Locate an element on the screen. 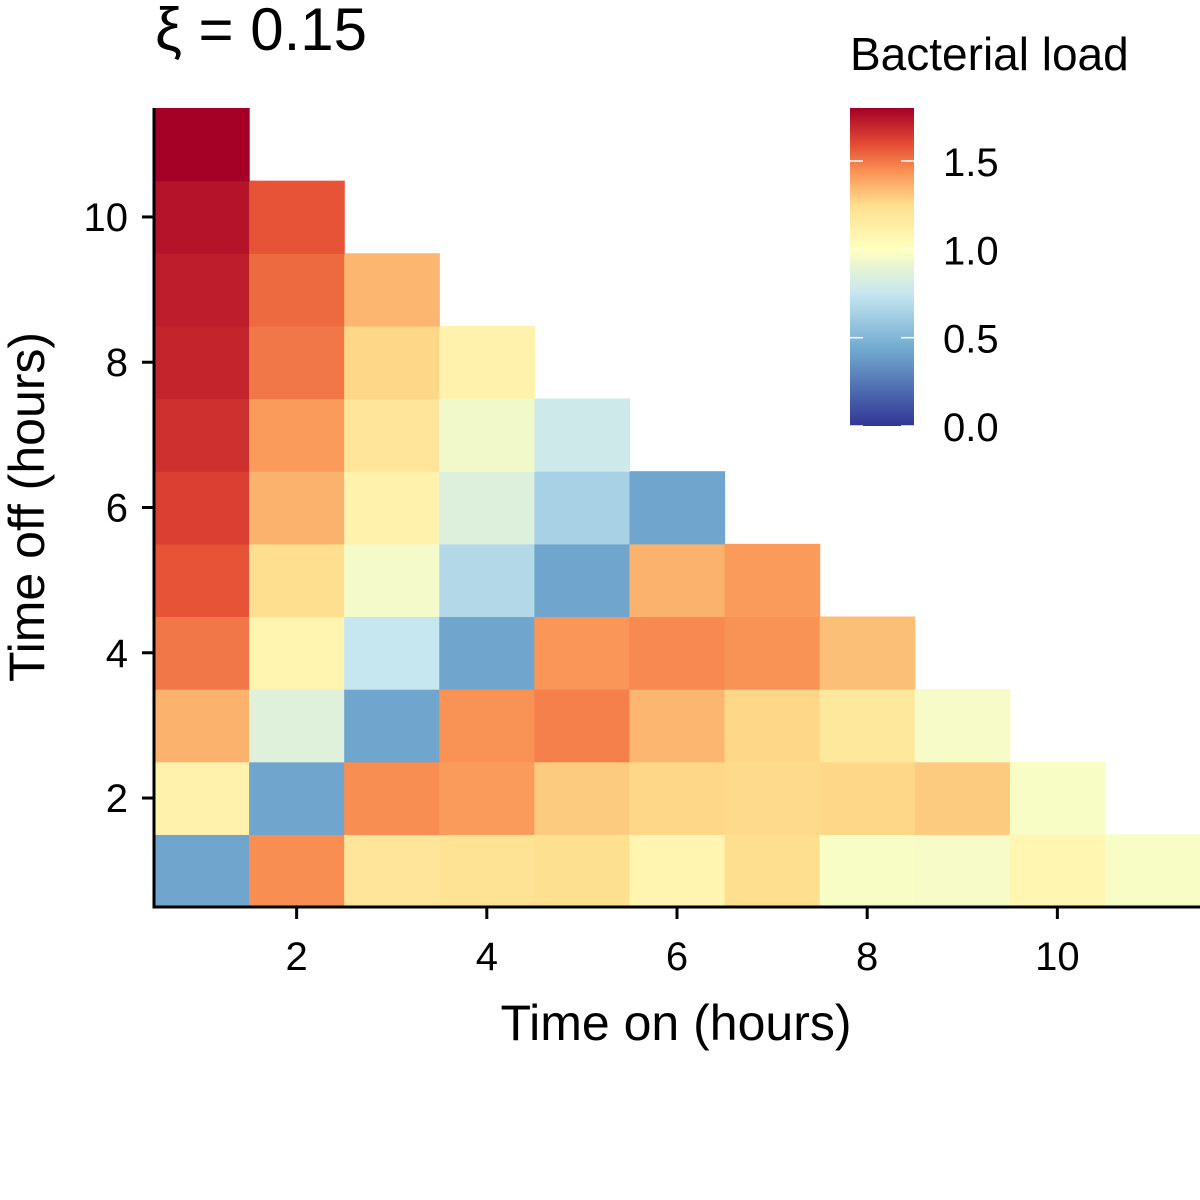  x-axis-ticks: 2 4 6 8 10 is located at coordinates (683, 943).